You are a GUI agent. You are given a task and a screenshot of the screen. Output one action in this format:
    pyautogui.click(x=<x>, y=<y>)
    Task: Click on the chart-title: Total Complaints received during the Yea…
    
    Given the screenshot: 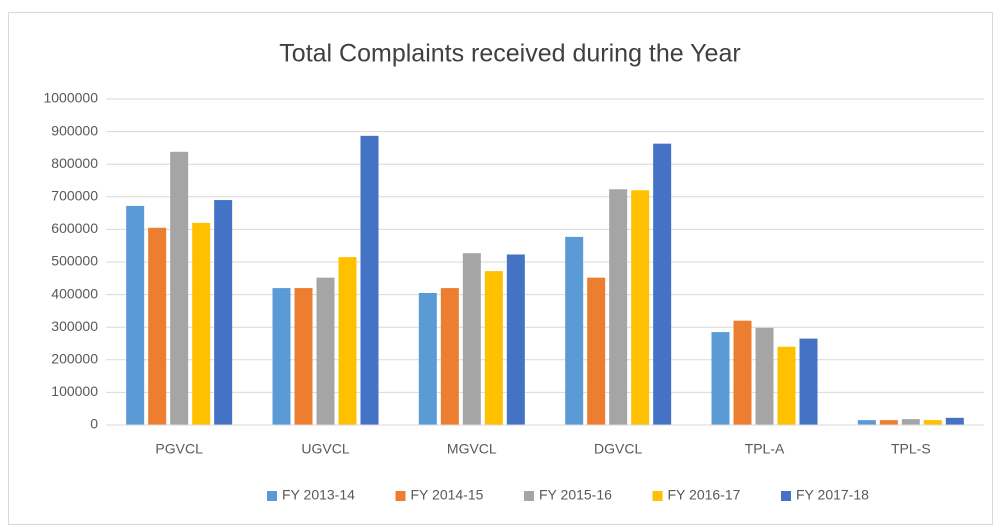 What is the action you would take?
    pyautogui.click(x=509, y=54)
    